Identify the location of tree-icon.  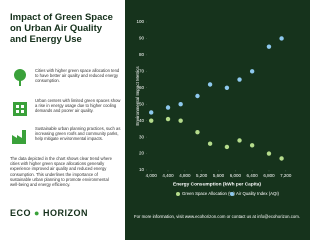
(20, 77).